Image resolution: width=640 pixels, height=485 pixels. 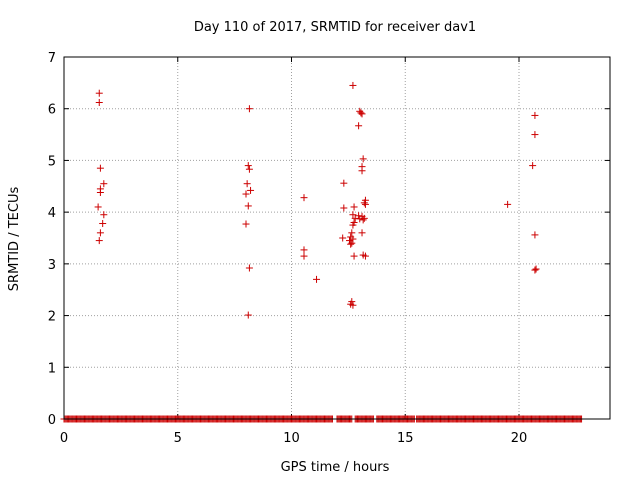 I want to click on x-tick-label: 10, so click(x=291, y=438).